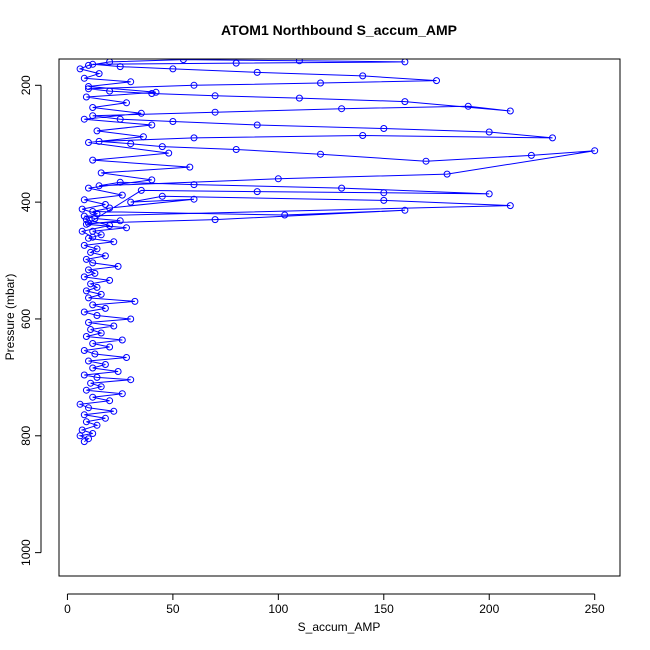 This screenshot has height=650, width=650. I want to click on y-tick-label: 600, so click(26, 319).